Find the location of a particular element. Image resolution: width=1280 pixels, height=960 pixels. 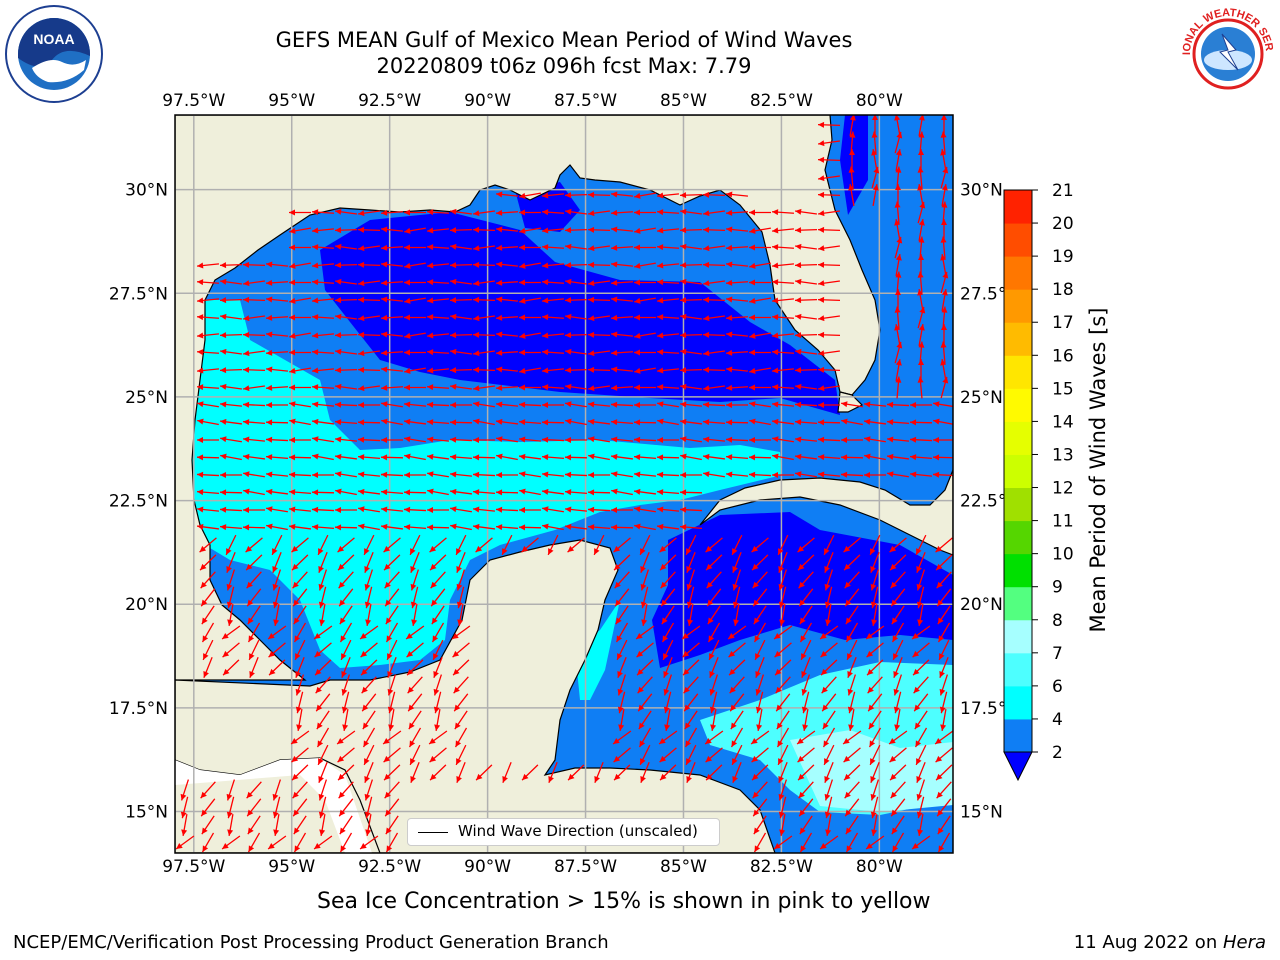

nws-logo: NATIONAL WEATHER SERVICE is located at coordinates (1227, 53).